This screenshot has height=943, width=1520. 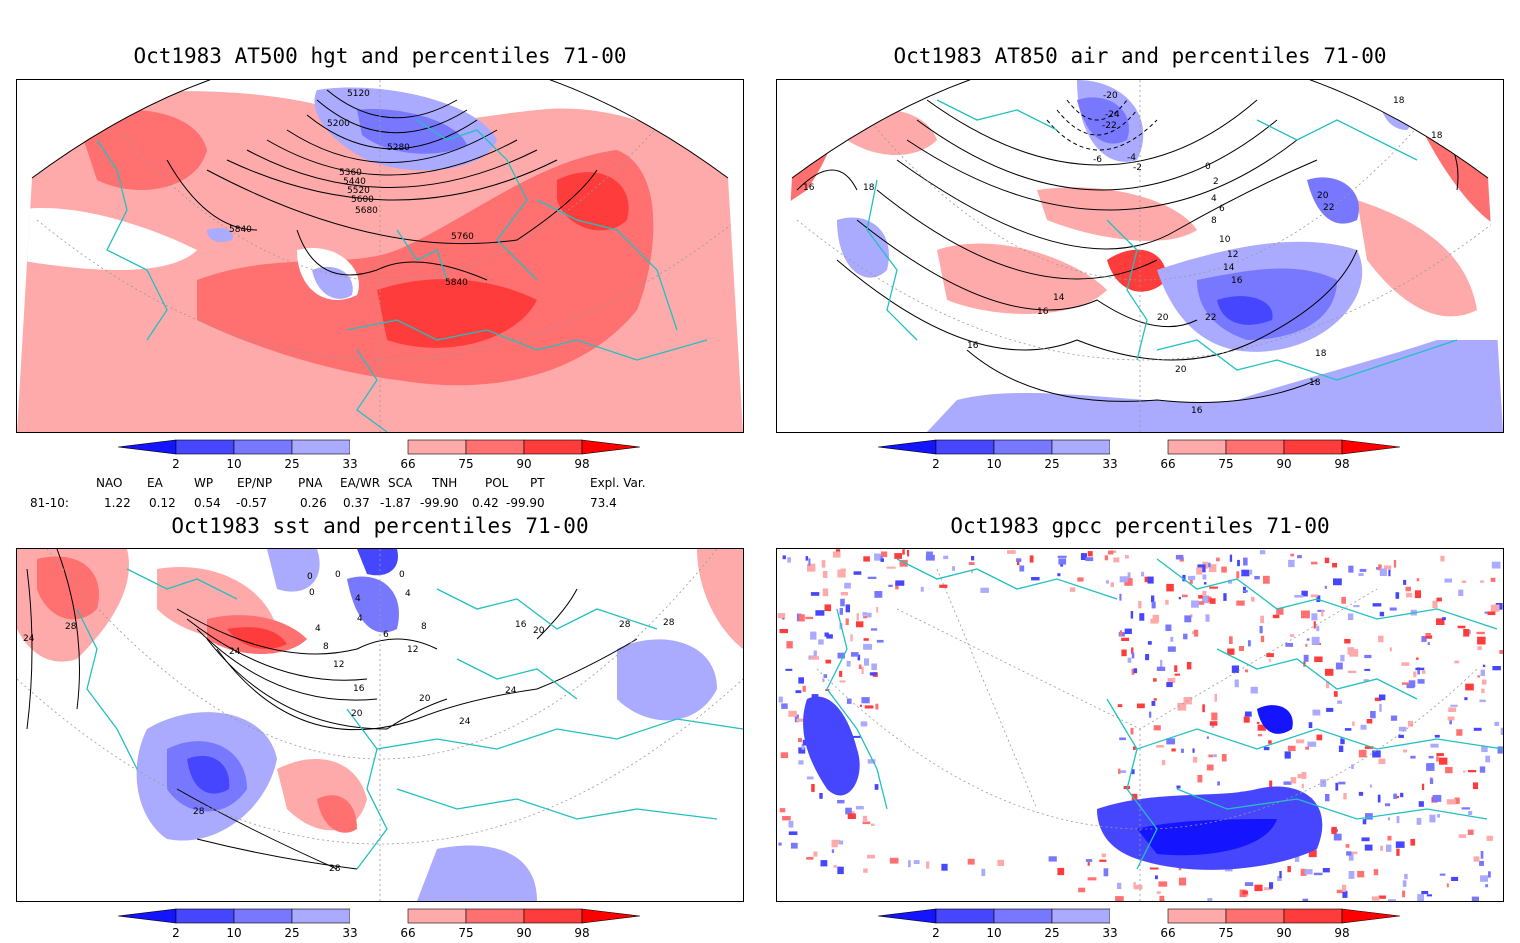 What do you see at coordinates (162, 503) in the screenshot?
I see `index-value: 0.12` at bounding box center [162, 503].